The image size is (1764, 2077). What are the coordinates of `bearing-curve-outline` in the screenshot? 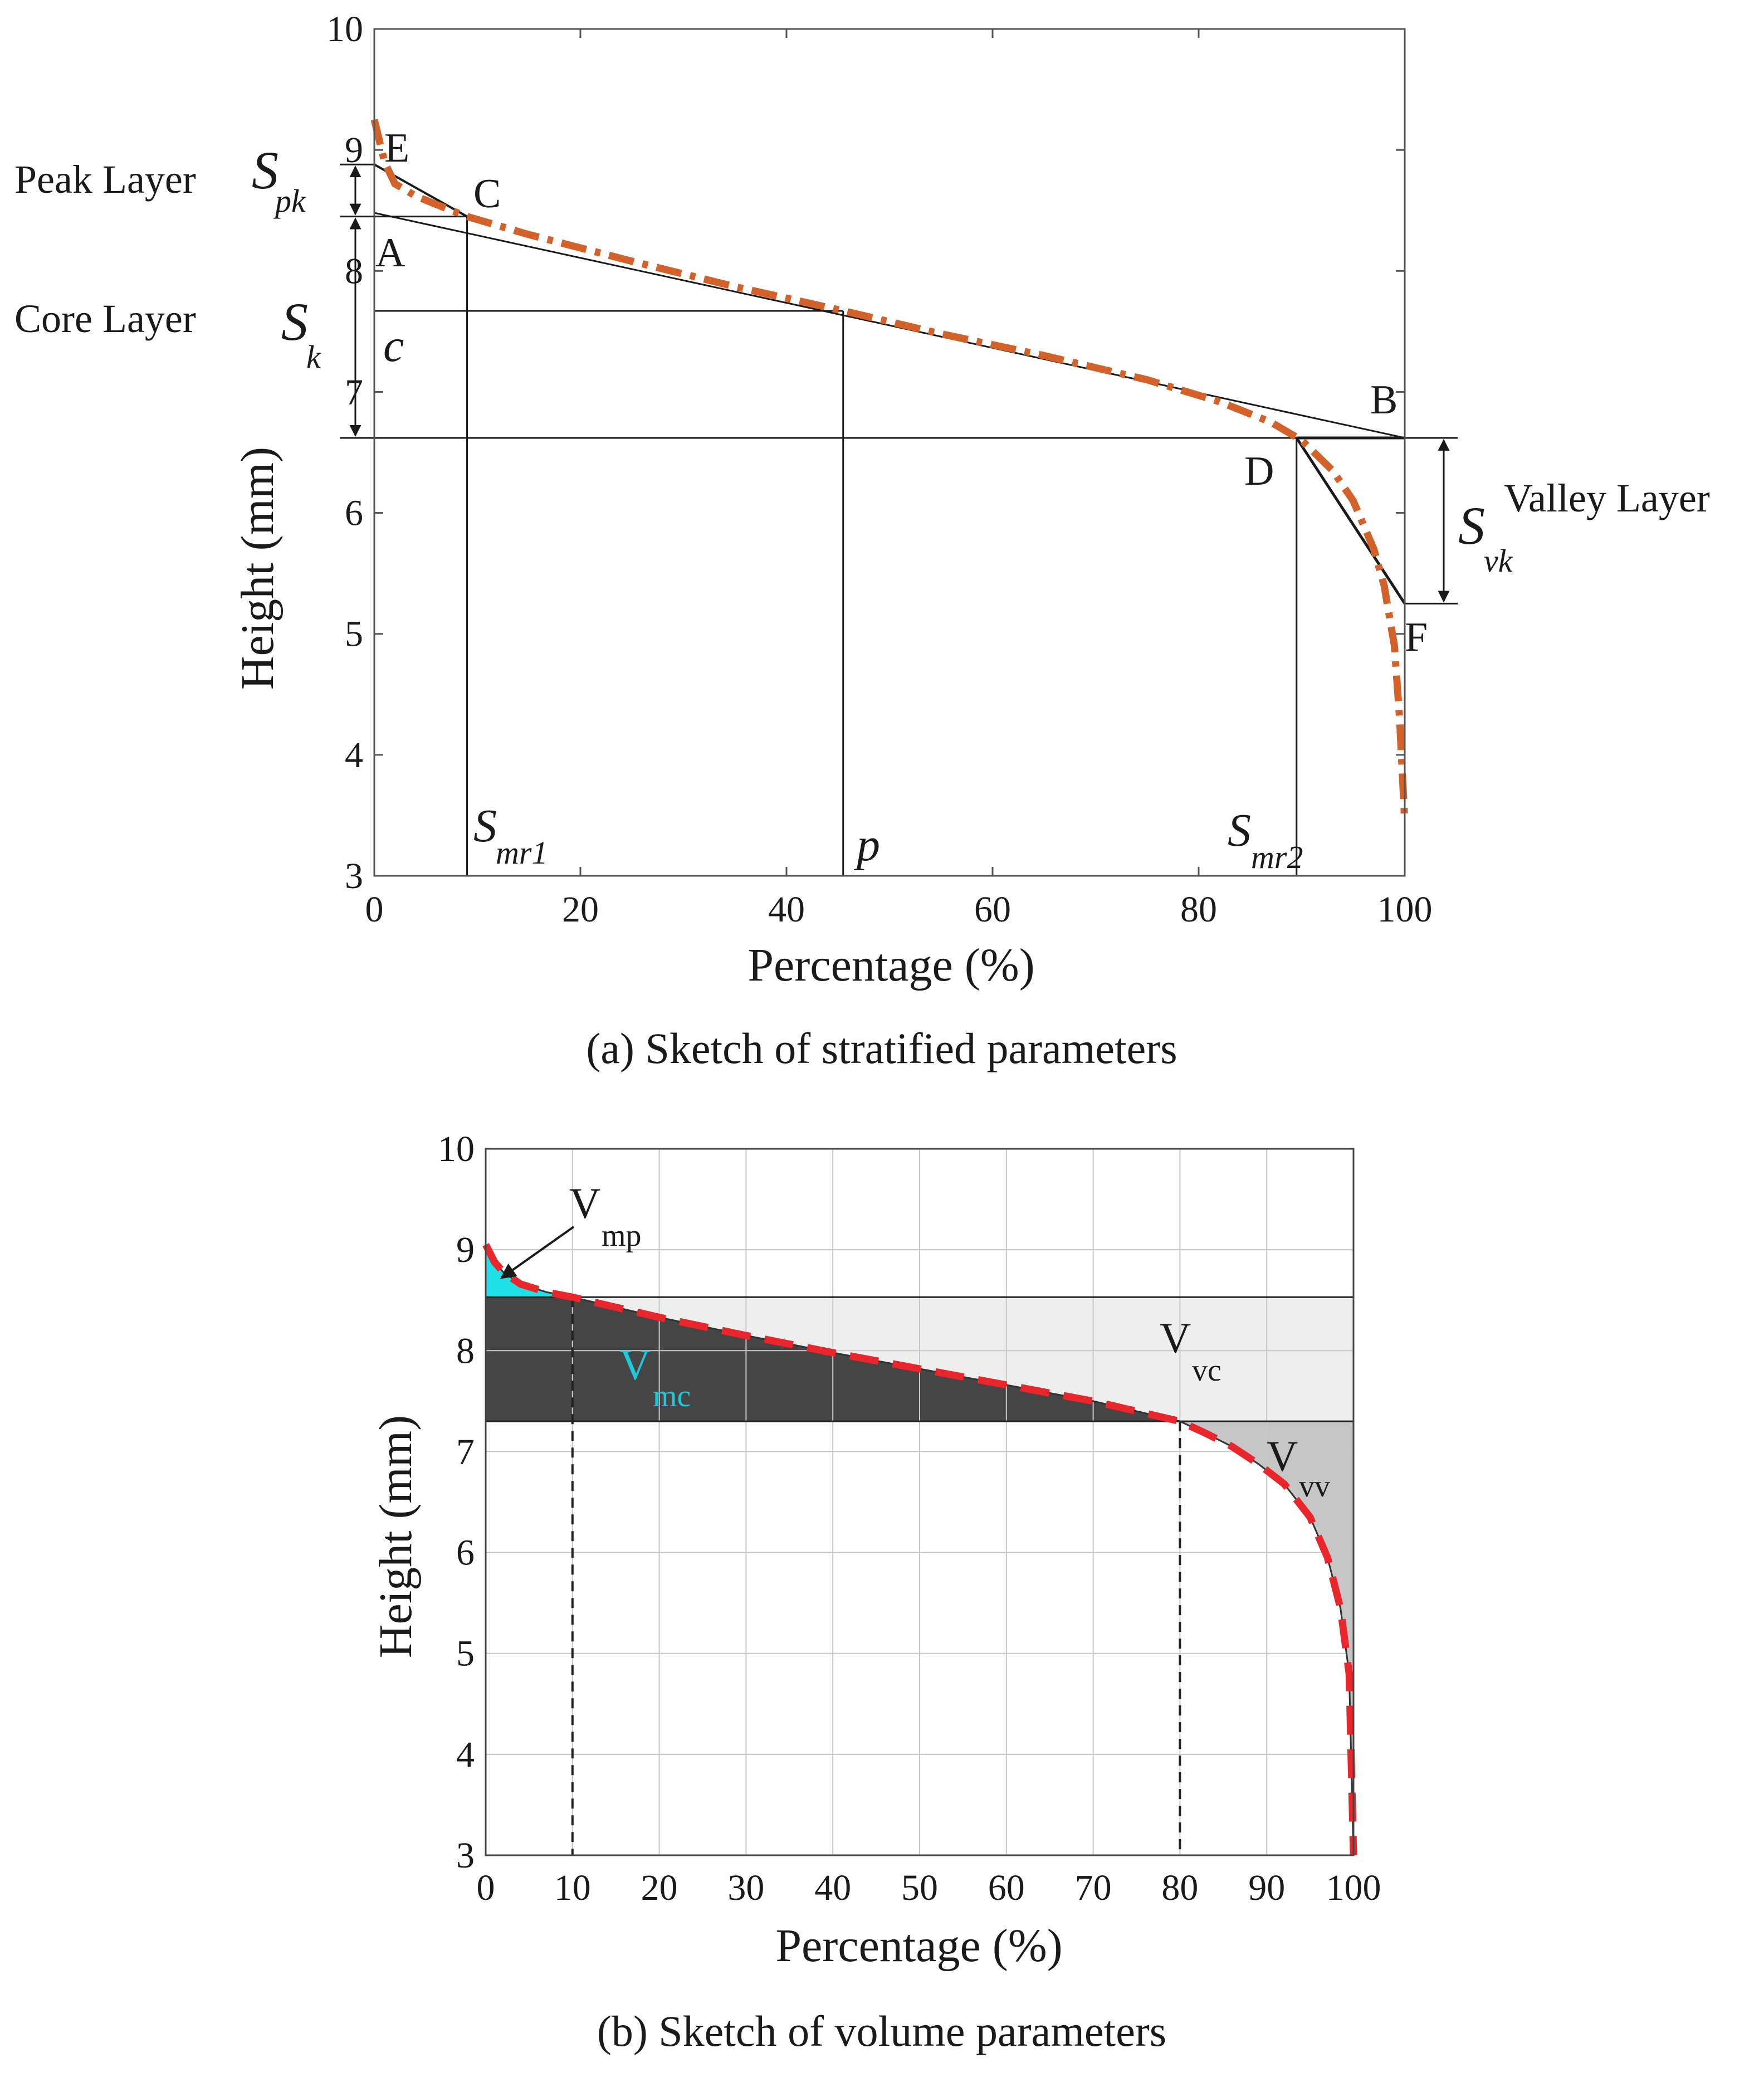 It's located at (920, 1550).